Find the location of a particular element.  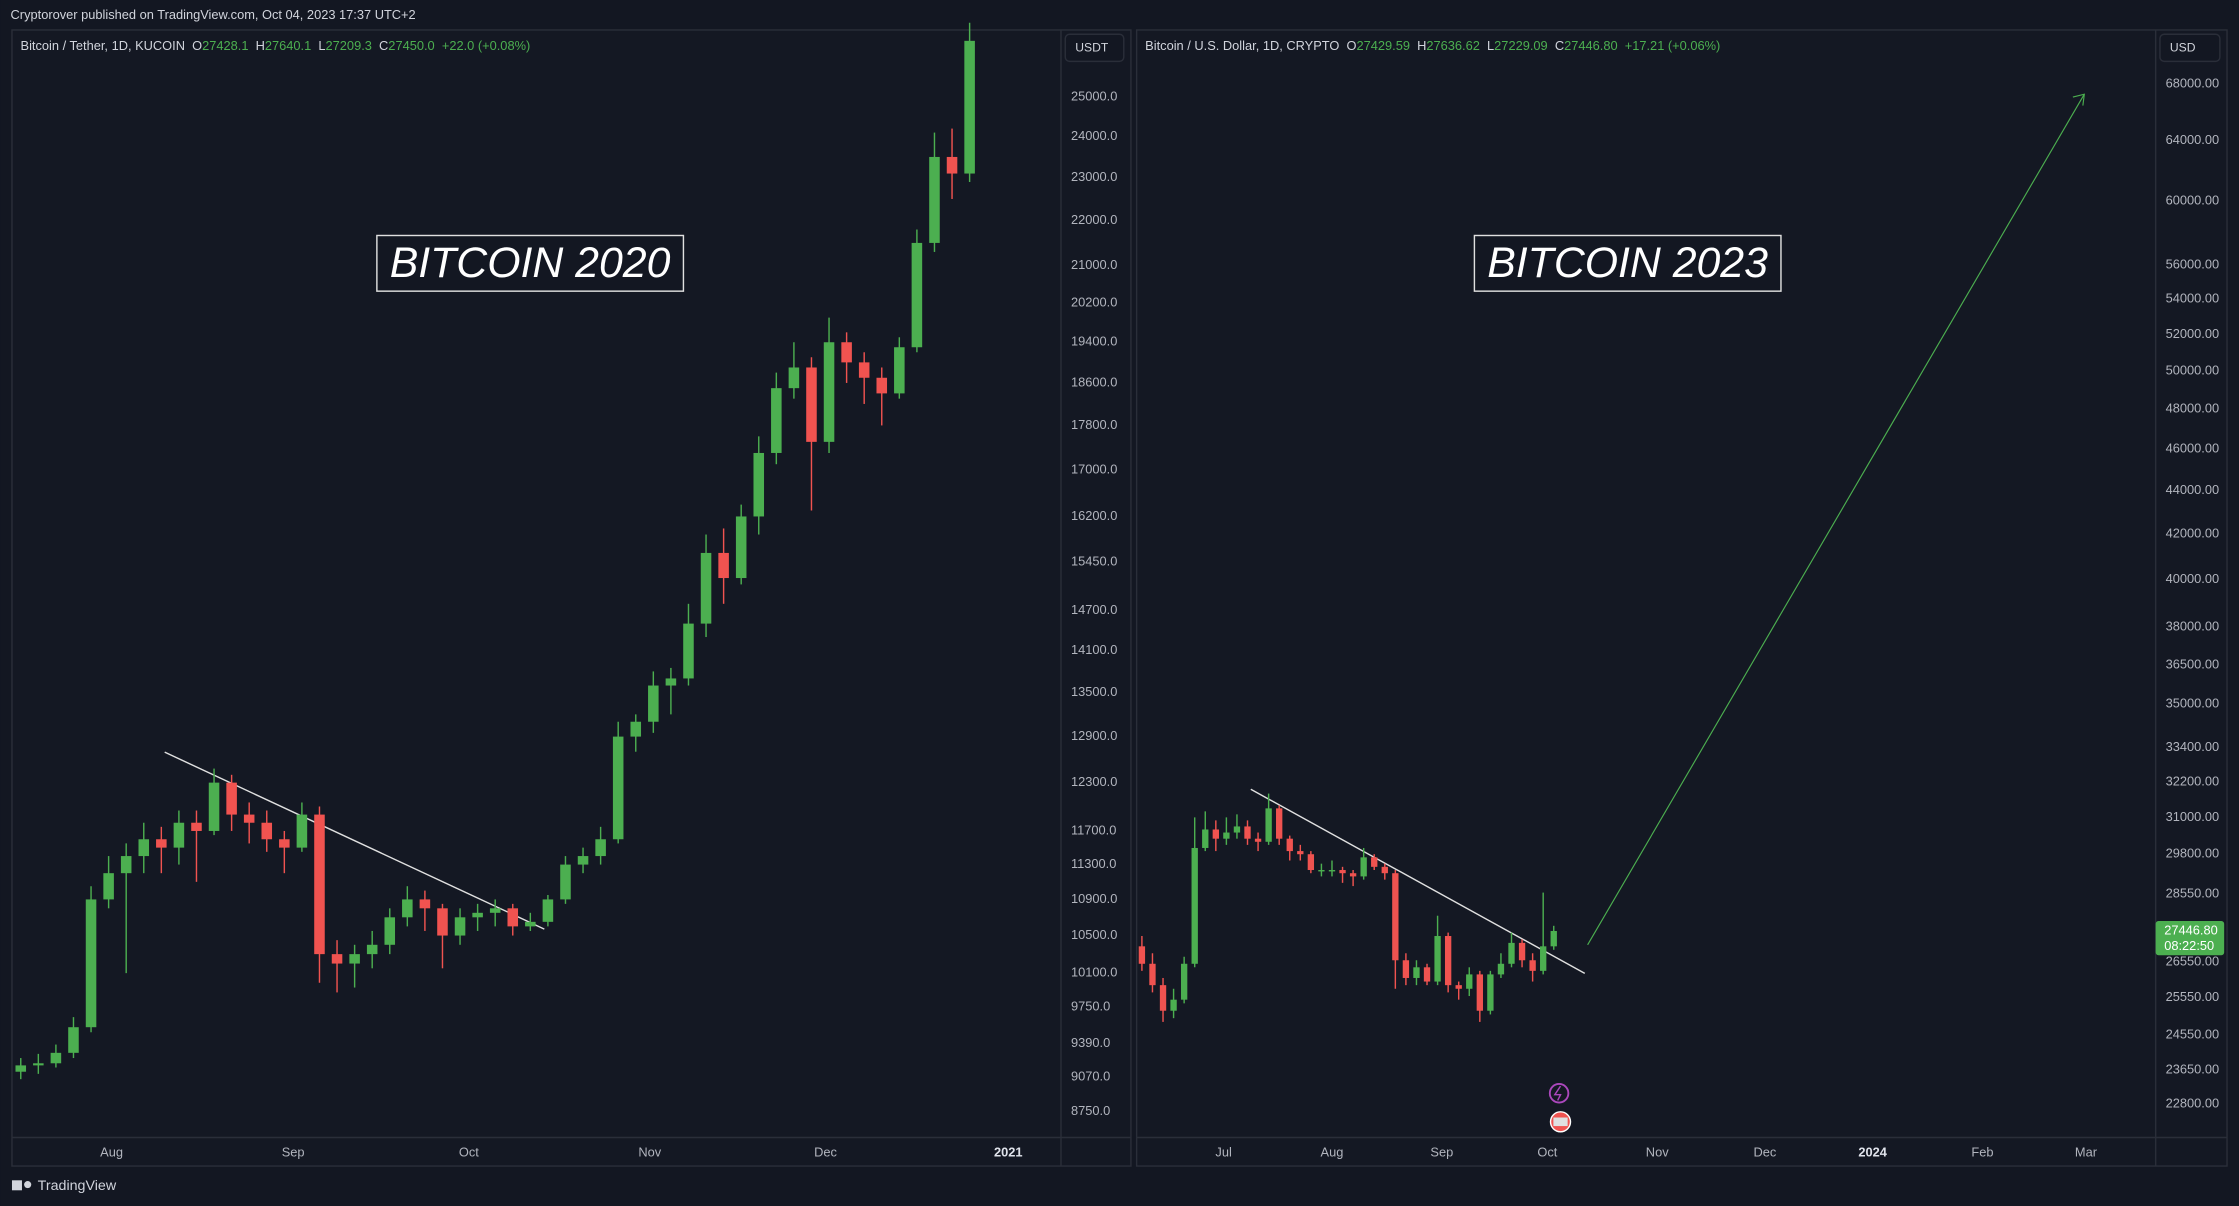

y-tick-label: 40000.00 is located at coordinates (2193, 578).